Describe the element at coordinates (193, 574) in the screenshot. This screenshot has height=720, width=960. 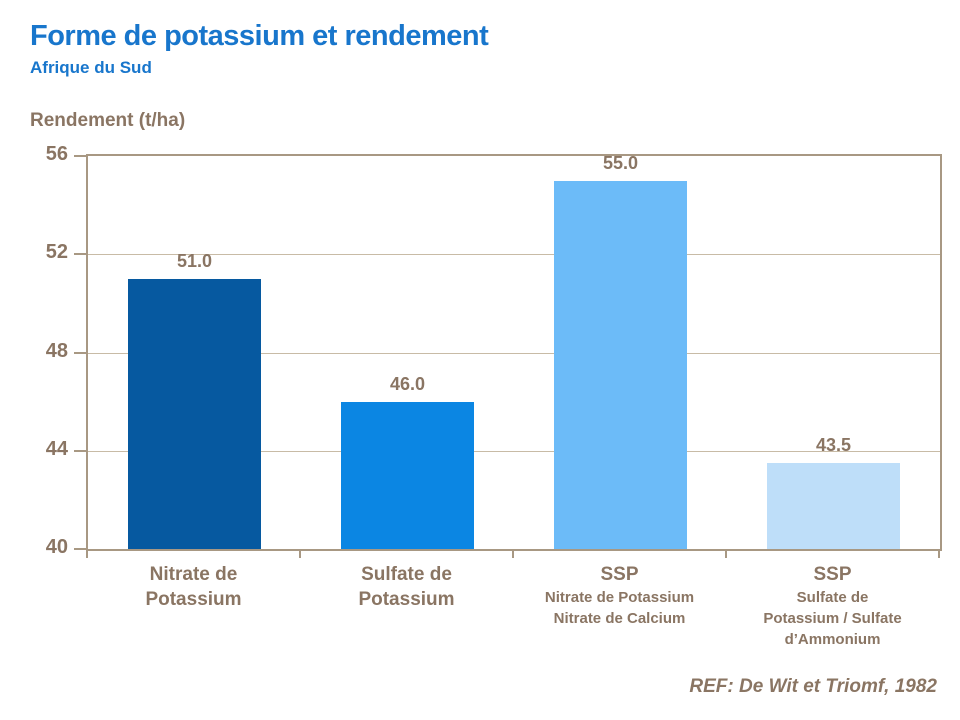
I see `category-name-line: Nitrate de` at that location.